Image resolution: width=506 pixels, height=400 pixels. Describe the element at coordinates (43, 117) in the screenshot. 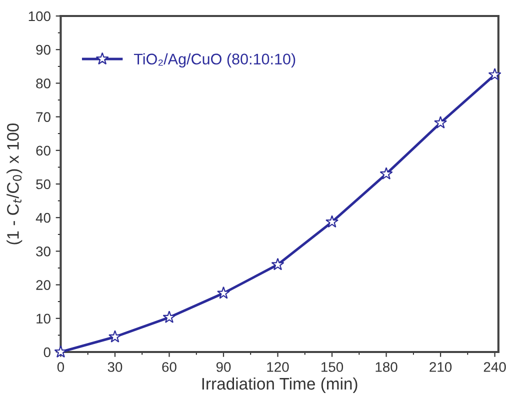

I see `y-tick-label: 70` at that location.